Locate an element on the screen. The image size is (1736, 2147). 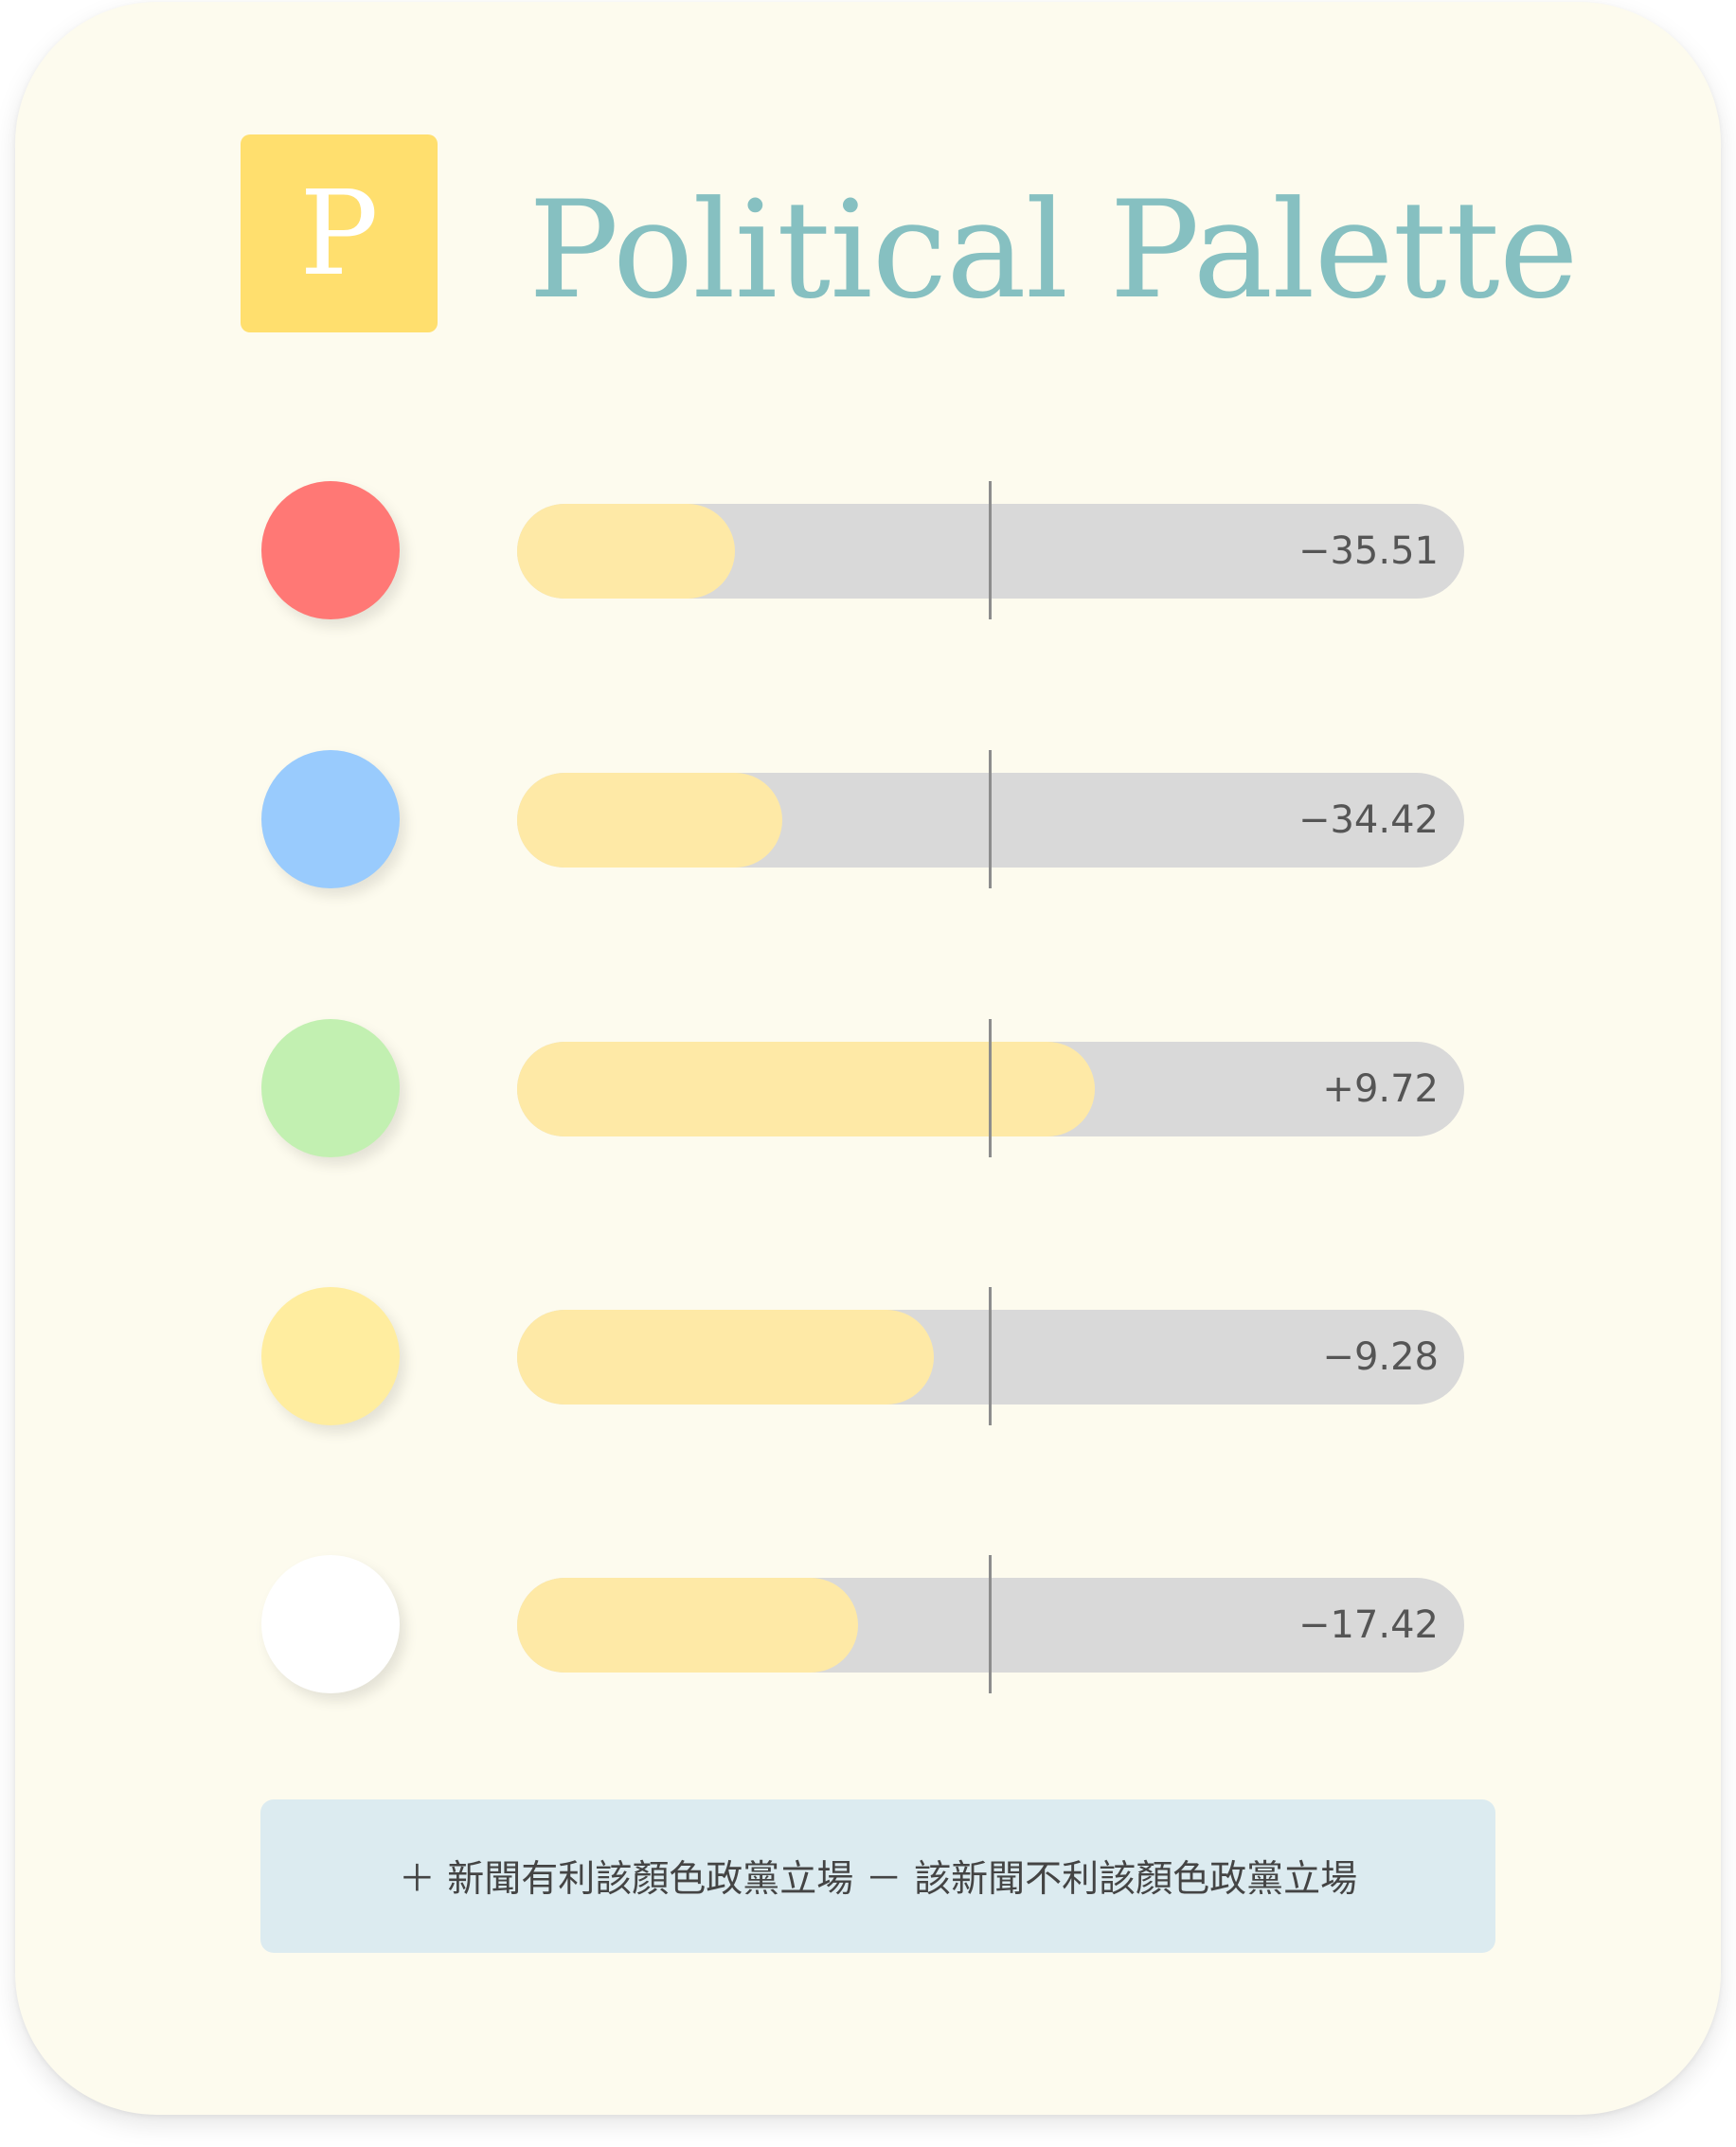
party-row-green: +9.72 is located at coordinates (868, 1090).